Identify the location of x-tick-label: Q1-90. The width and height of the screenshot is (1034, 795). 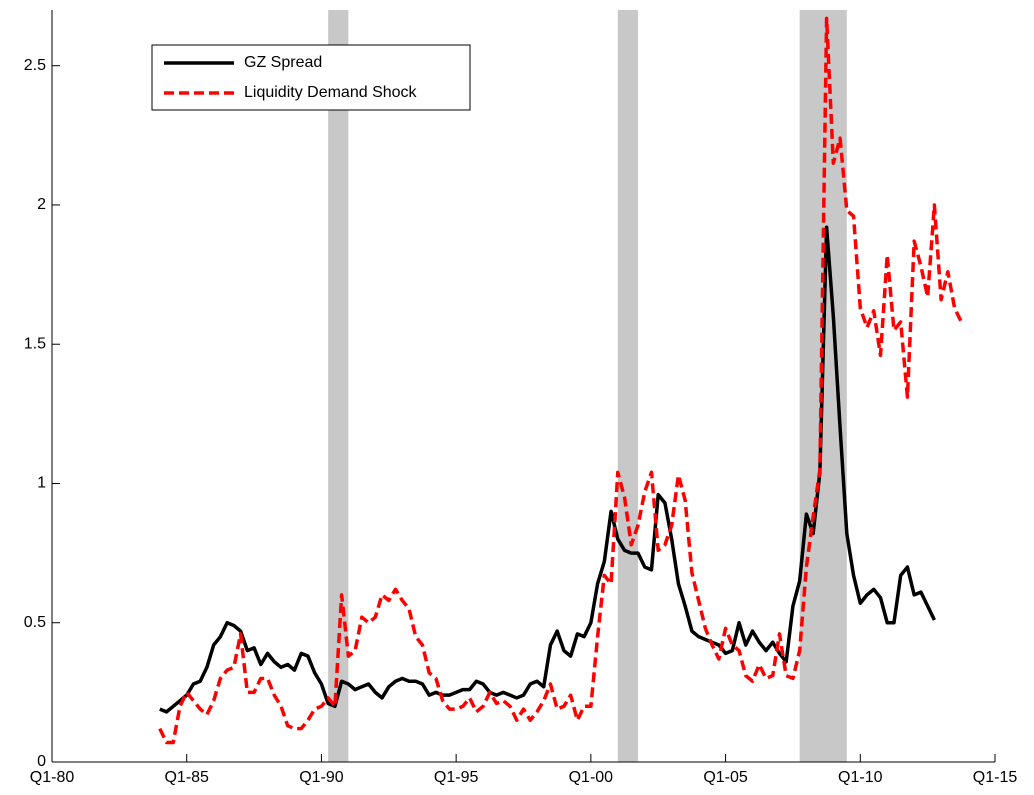
(321, 777).